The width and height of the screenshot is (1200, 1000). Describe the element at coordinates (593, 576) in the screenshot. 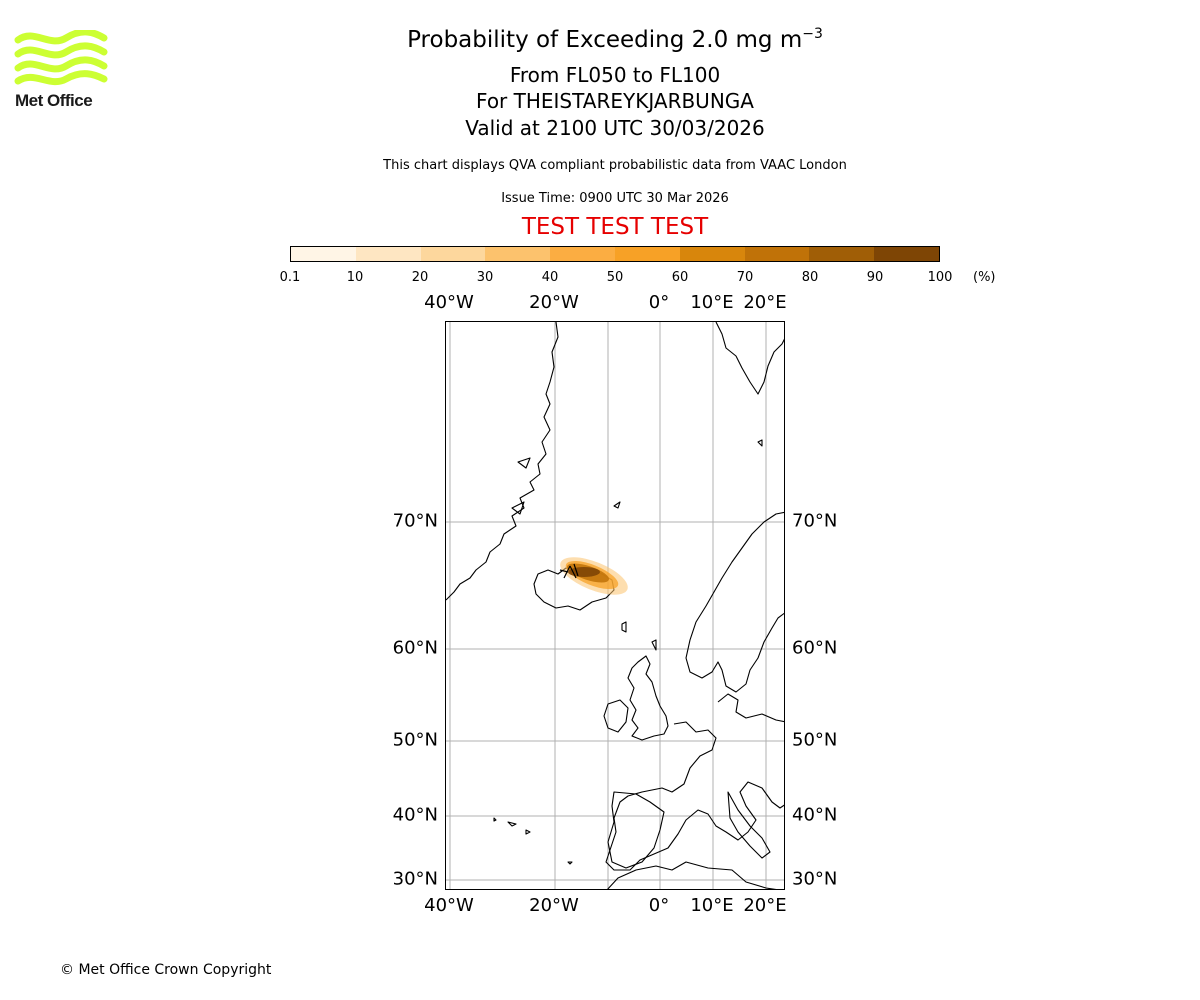

I see `ash-probability-plume` at that location.